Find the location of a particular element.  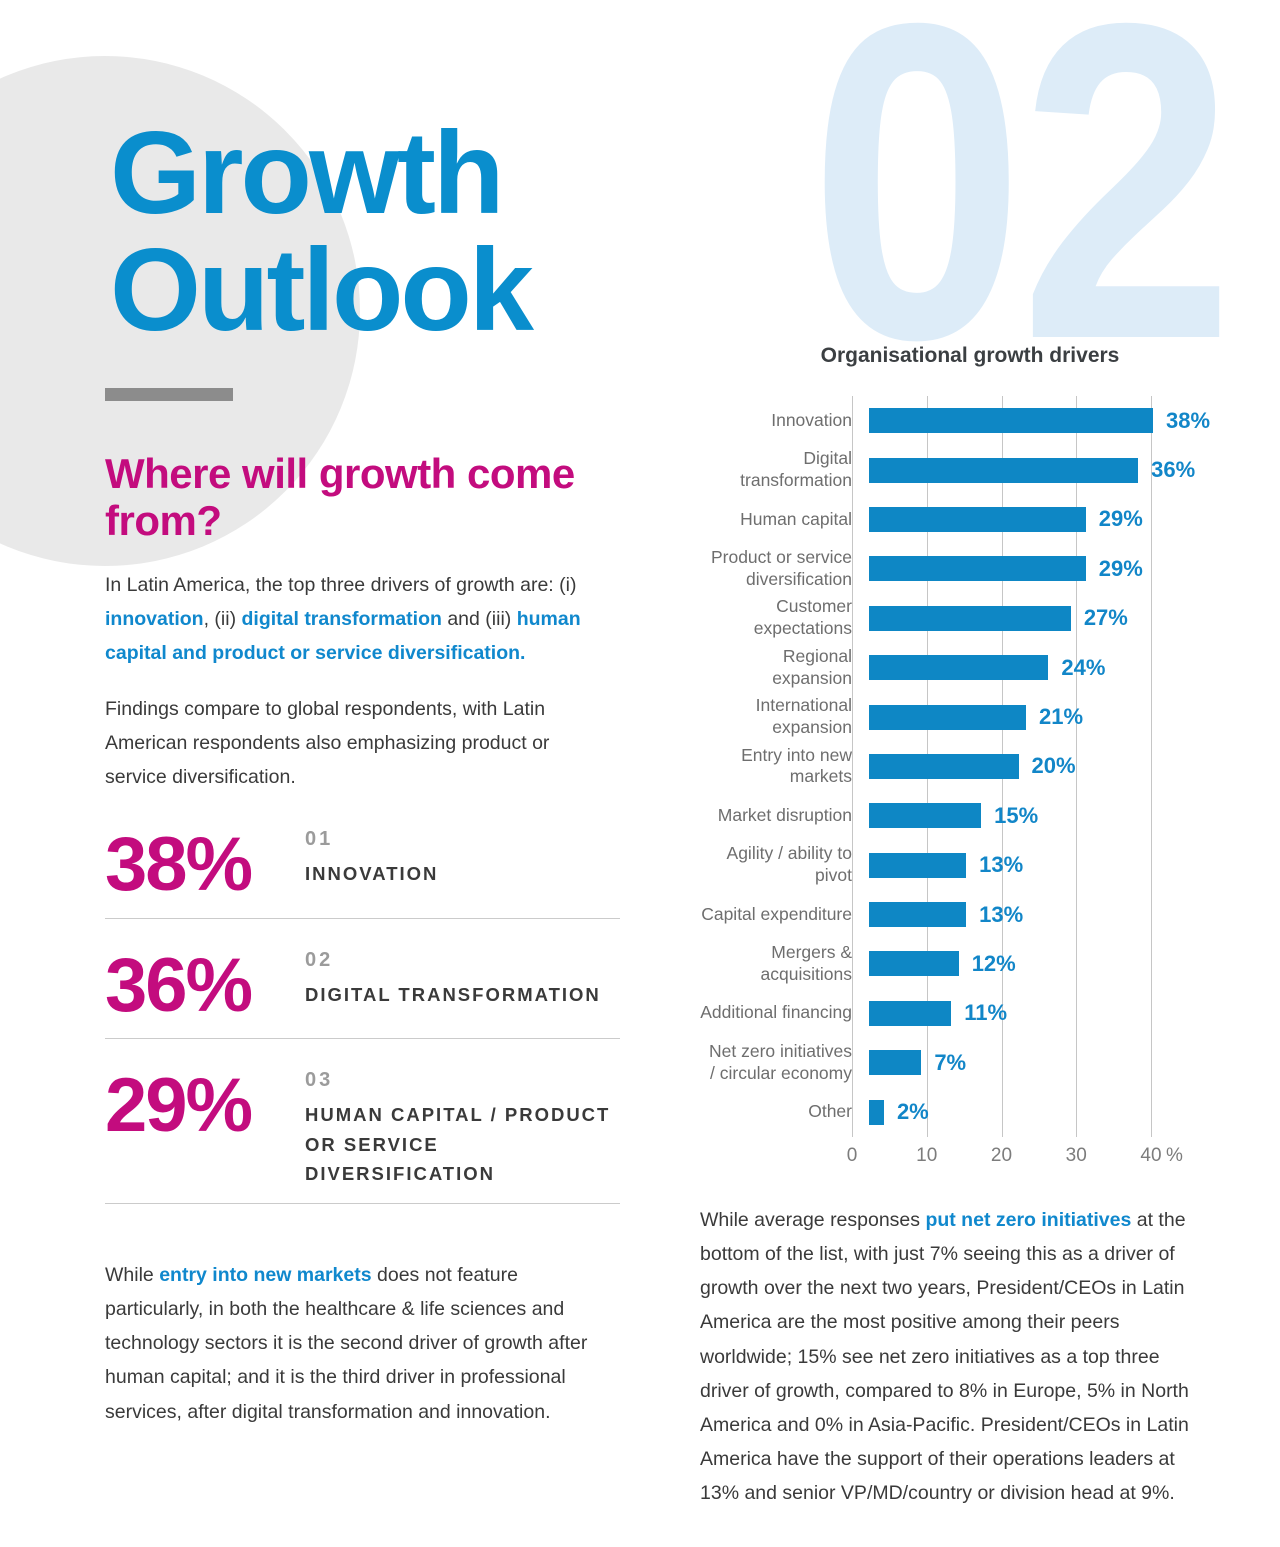

stat-info: 01 INNOVATION is located at coordinates (462, 857).